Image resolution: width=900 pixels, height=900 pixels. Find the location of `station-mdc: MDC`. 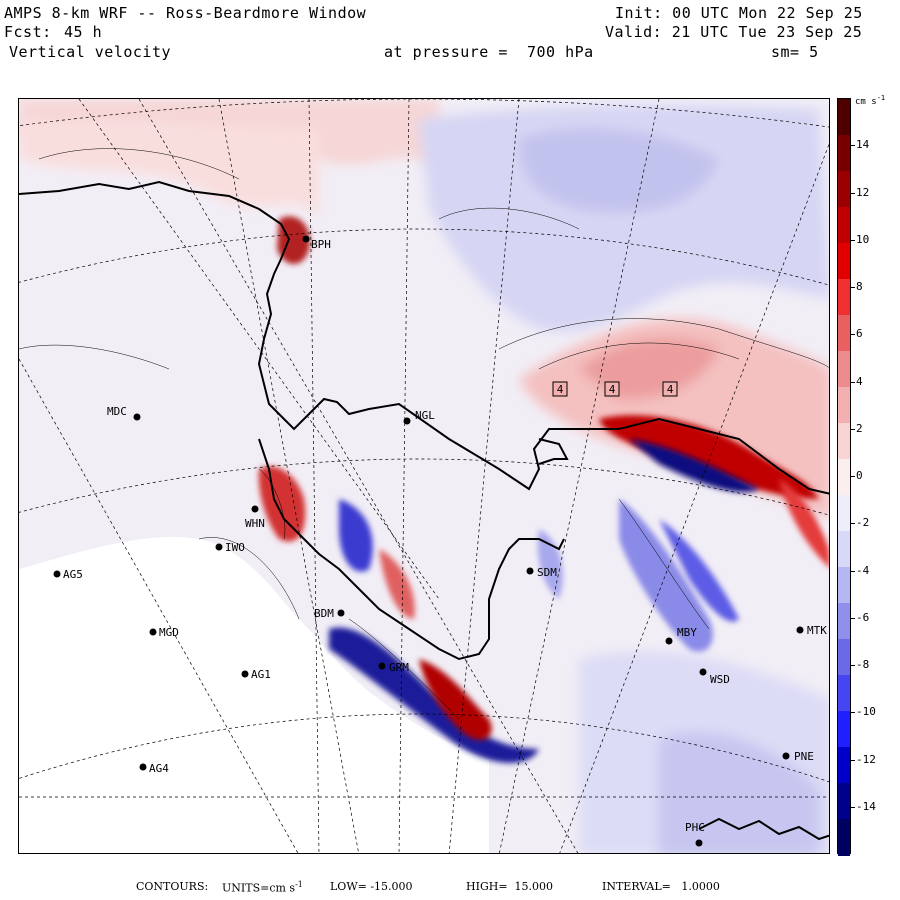

station-mdc: MDC is located at coordinates (124, 413).